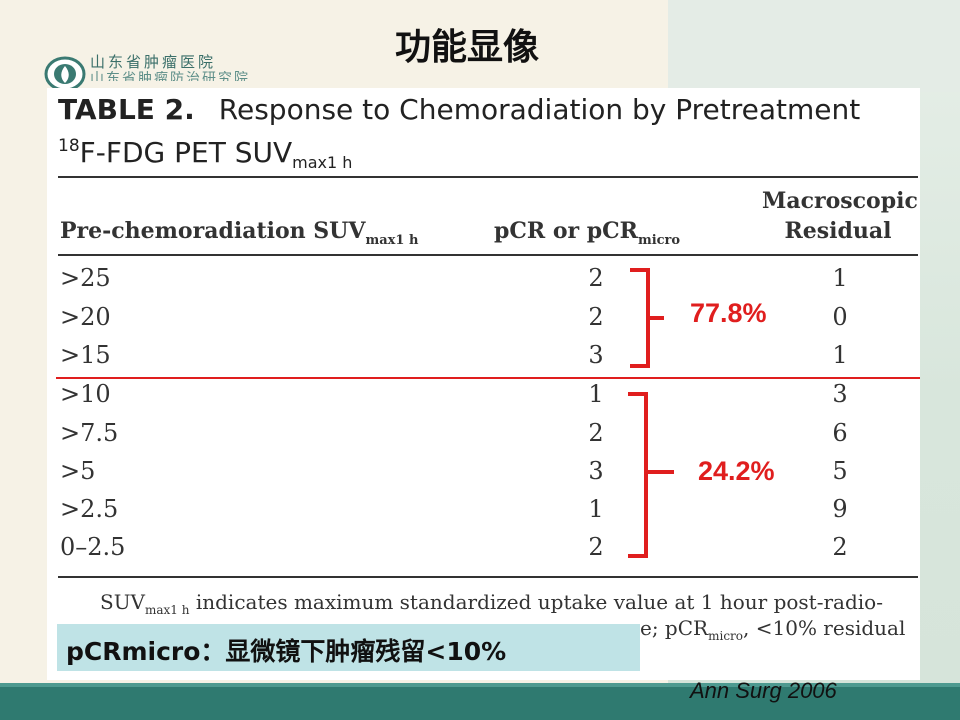 The image size is (960, 720). What do you see at coordinates (489, 476) in the screenshot?
I see `table-row: >5 3 5` at bounding box center [489, 476].